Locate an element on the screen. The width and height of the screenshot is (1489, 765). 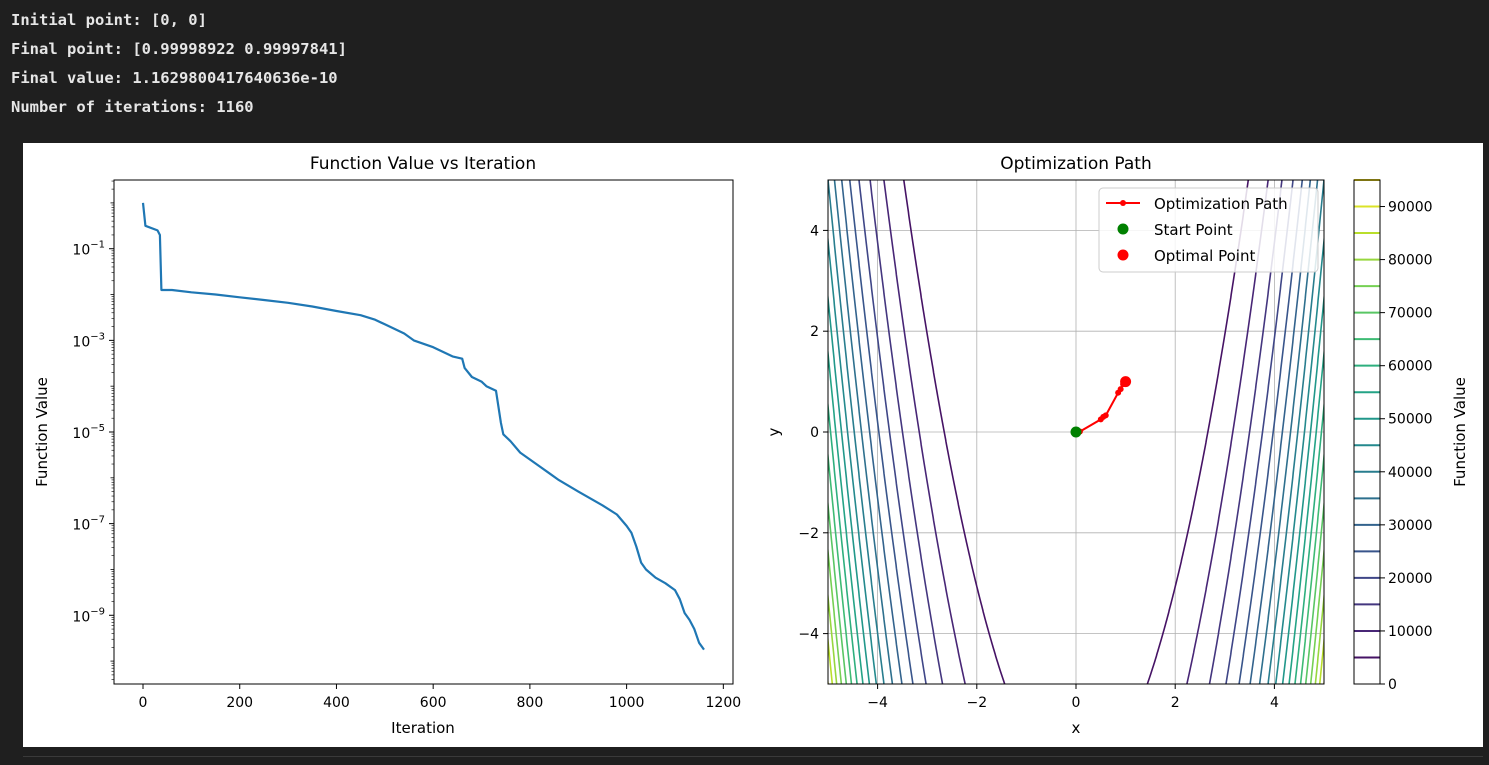
colorbar-tick-label: 80000 is located at coordinates (1410, 261).